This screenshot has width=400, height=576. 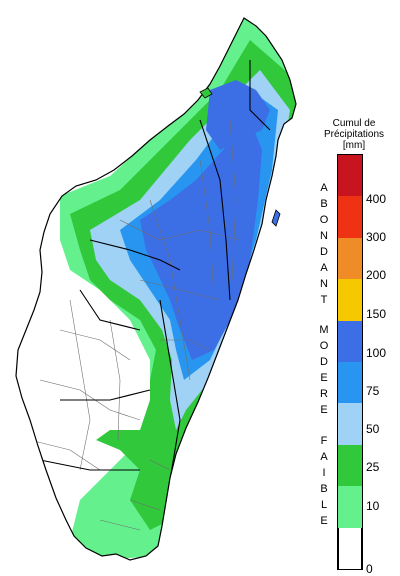 I want to click on legend-tick-label: 75, so click(x=373, y=391).